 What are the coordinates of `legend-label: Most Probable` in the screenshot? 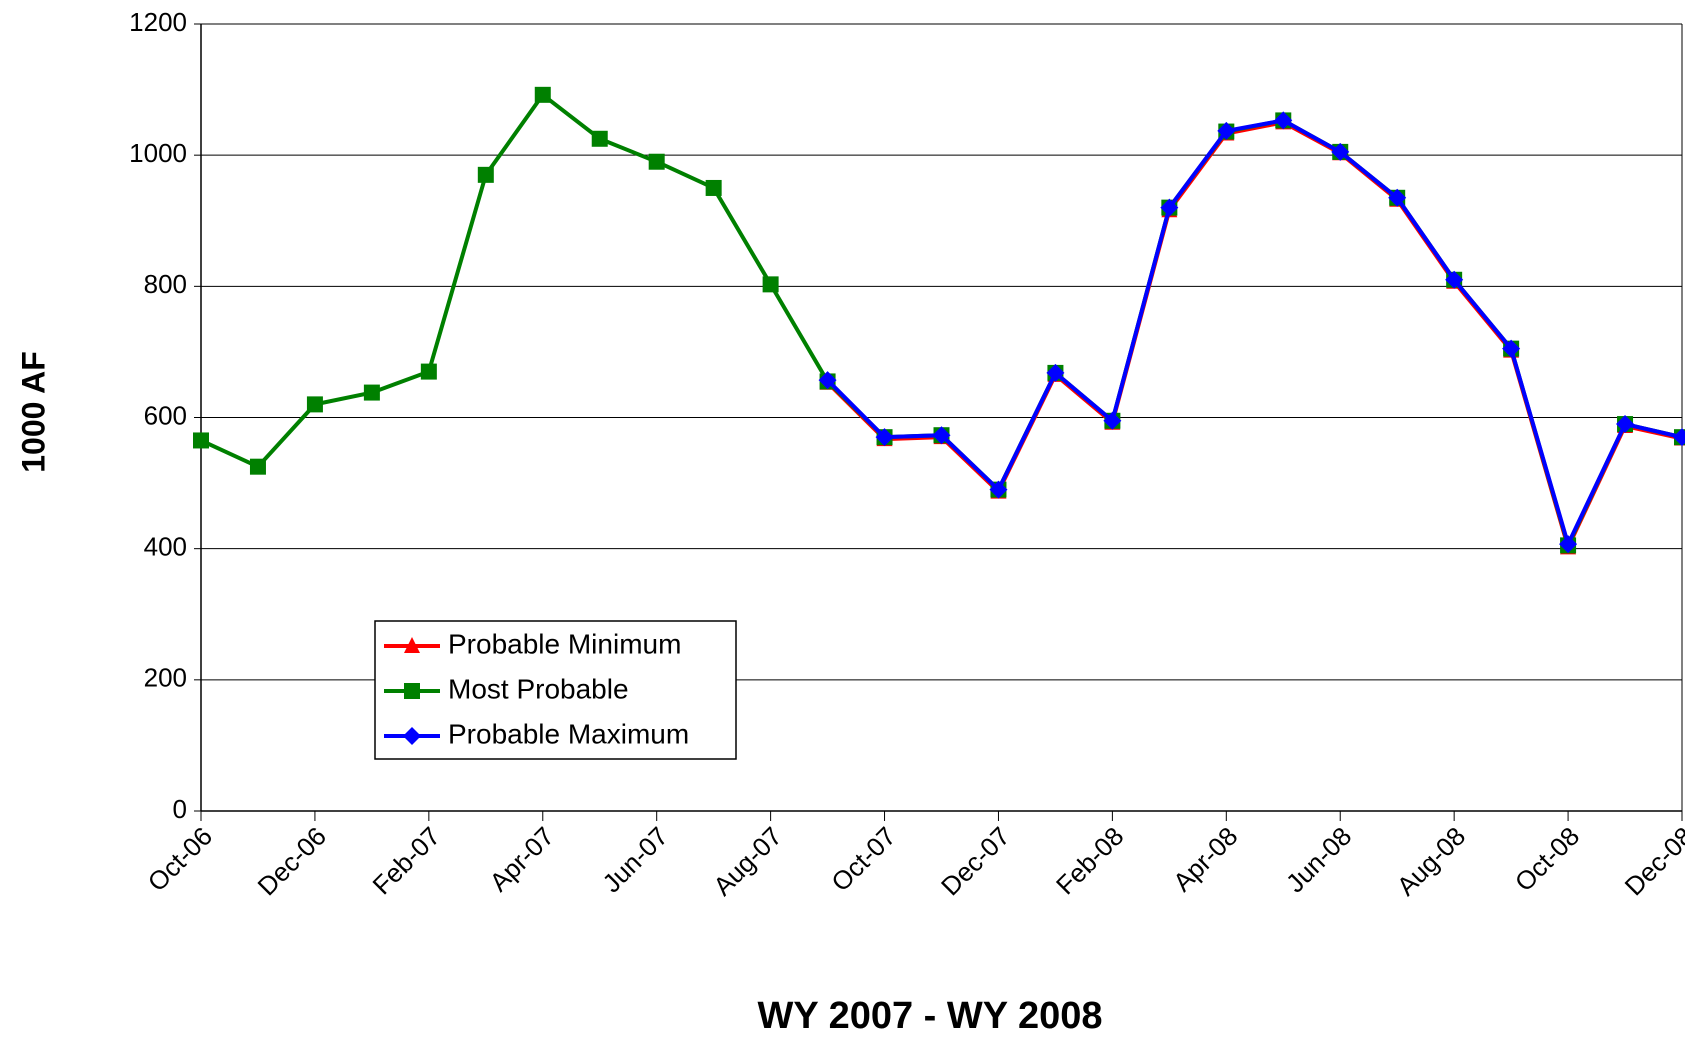 It's located at (538, 688).